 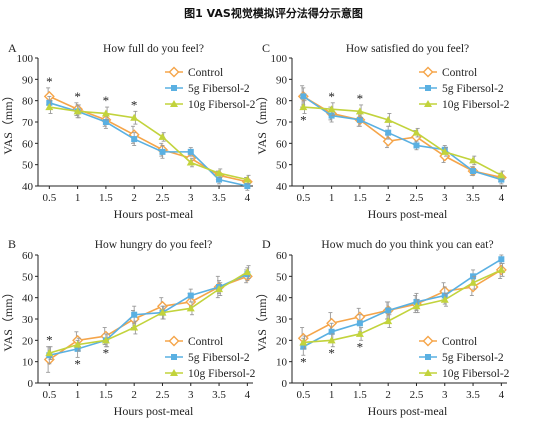 I want to click on figure-title: 图1 VAS视觉模拟评分法得分示意图, so click(x=273, y=13).